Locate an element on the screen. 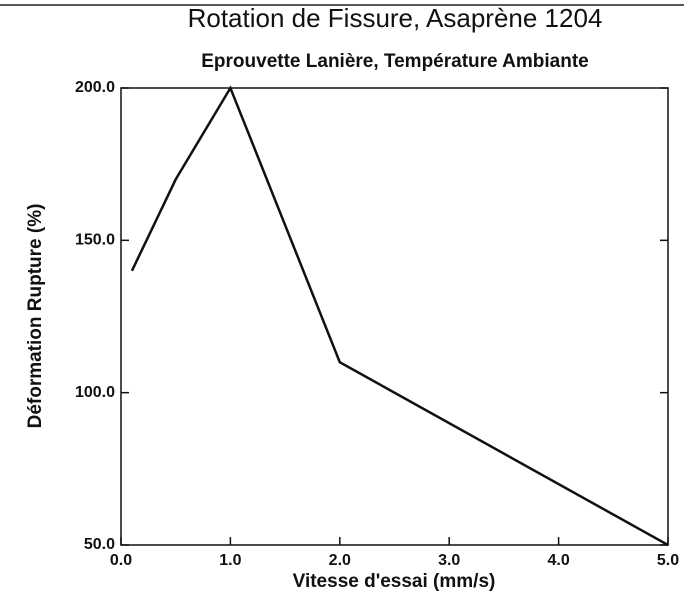 The height and width of the screenshot is (599, 684). chart-title: Rotation de Fissure, Asaprène 1204 is located at coordinates (395, 18).